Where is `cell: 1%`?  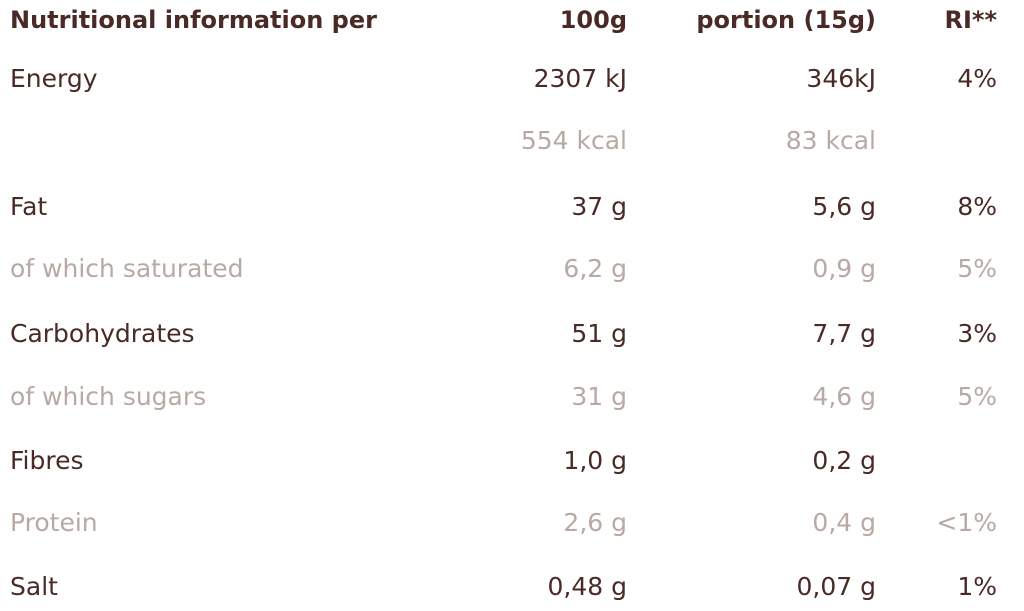 cell: 1% is located at coordinates (977, 586).